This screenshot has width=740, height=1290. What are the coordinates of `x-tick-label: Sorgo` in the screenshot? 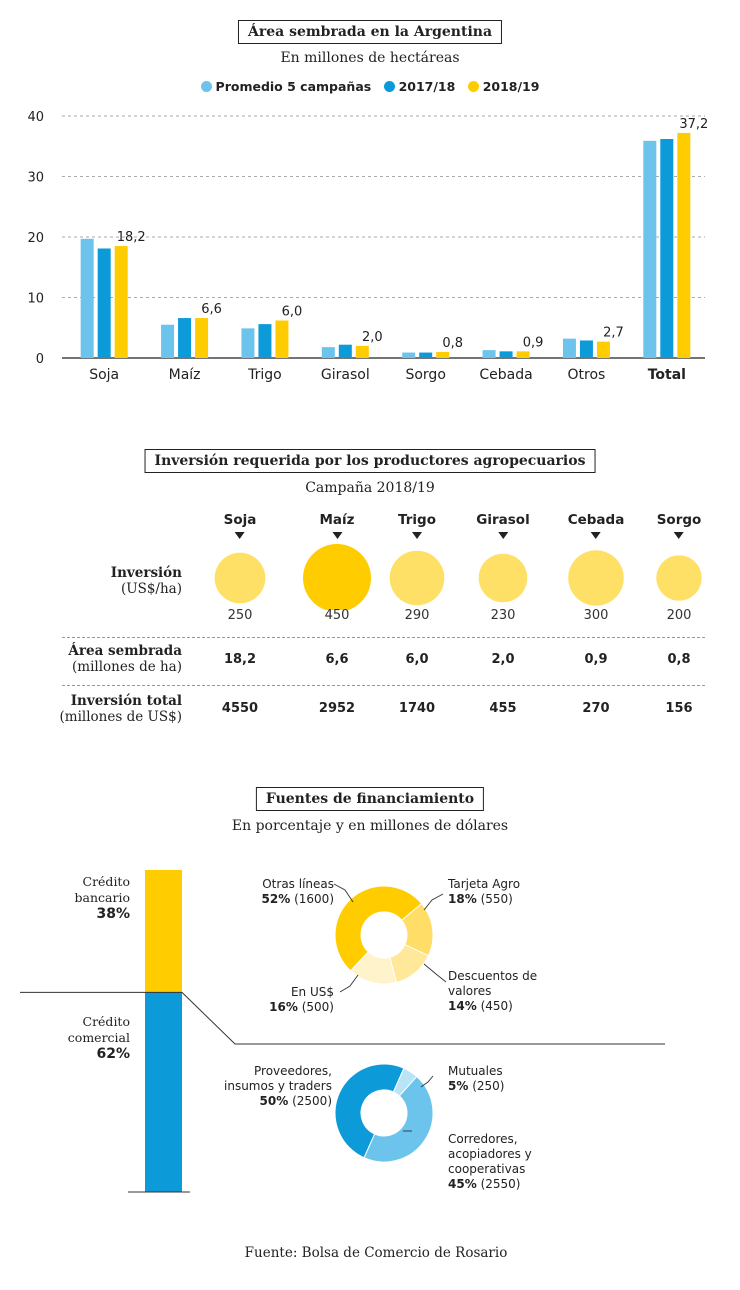 It's located at (425, 375).